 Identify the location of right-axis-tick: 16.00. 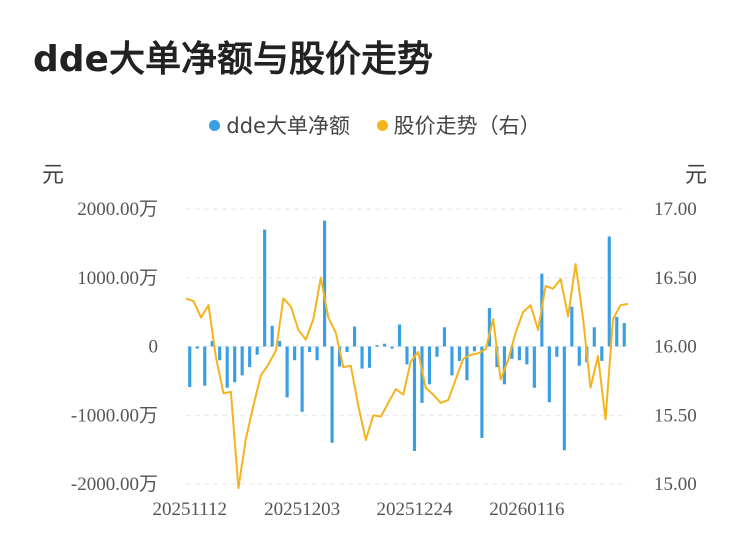
(675, 347).